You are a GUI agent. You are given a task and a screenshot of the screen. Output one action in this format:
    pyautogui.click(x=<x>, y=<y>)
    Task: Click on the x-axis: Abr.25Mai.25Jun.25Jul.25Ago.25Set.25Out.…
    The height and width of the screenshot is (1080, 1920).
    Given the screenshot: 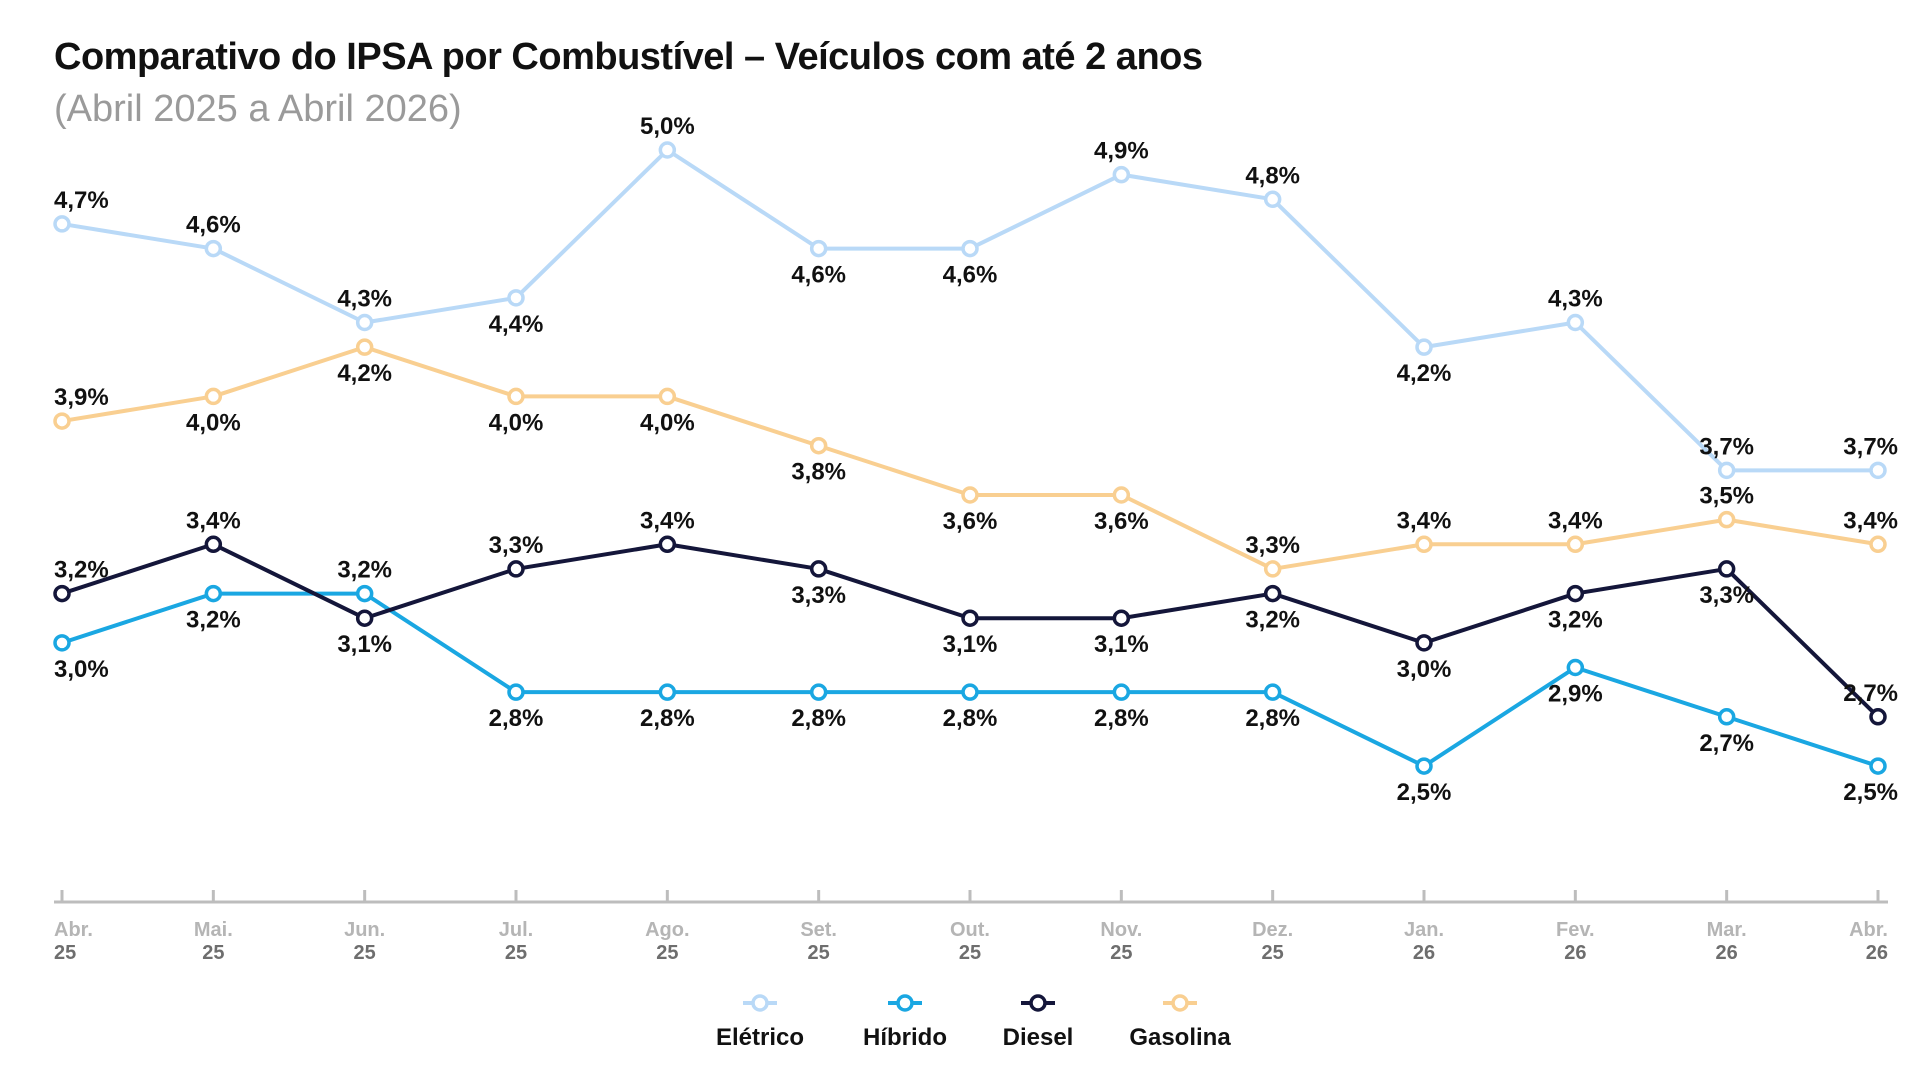 What is the action you would take?
    pyautogui.click(x=971, y=927)
    